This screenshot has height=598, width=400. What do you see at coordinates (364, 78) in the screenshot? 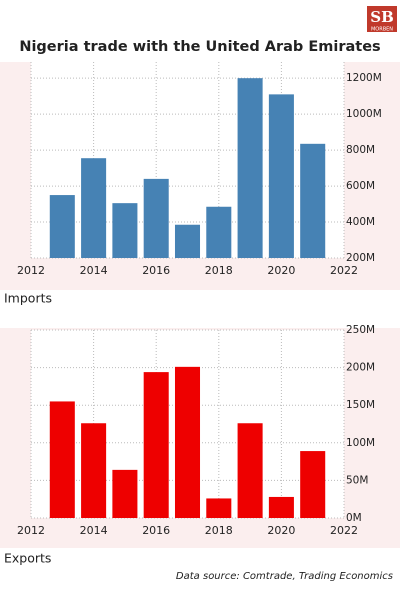
I see `y-tick-label: 1200M` at bounding box center [364, 78].